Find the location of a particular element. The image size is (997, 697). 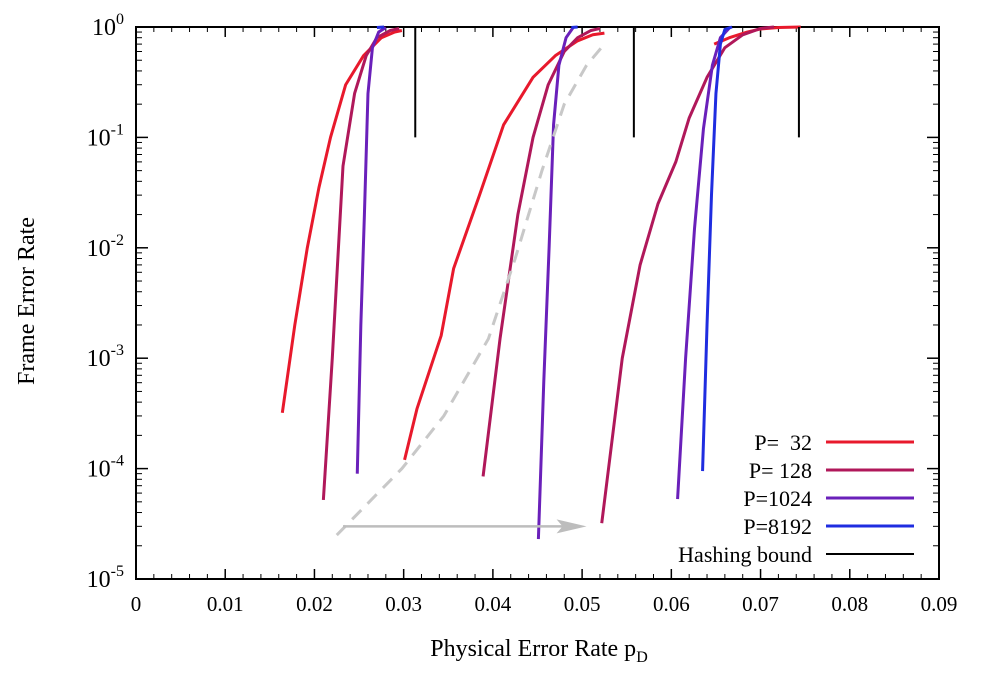

x-tick-label: 0.02 is located at coordinates (314, 604).